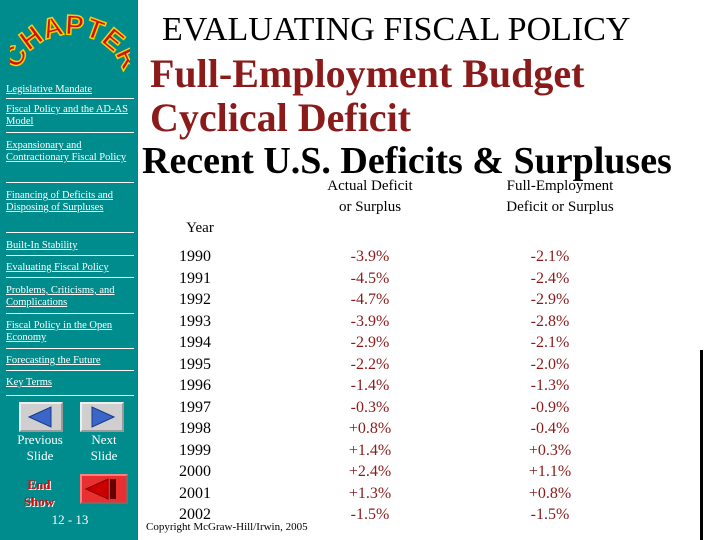 The image size is (720, 540). Describe the element at coordinates (370, 514) in the screenshot. I see `actual-cell: -1.5%` at that location.